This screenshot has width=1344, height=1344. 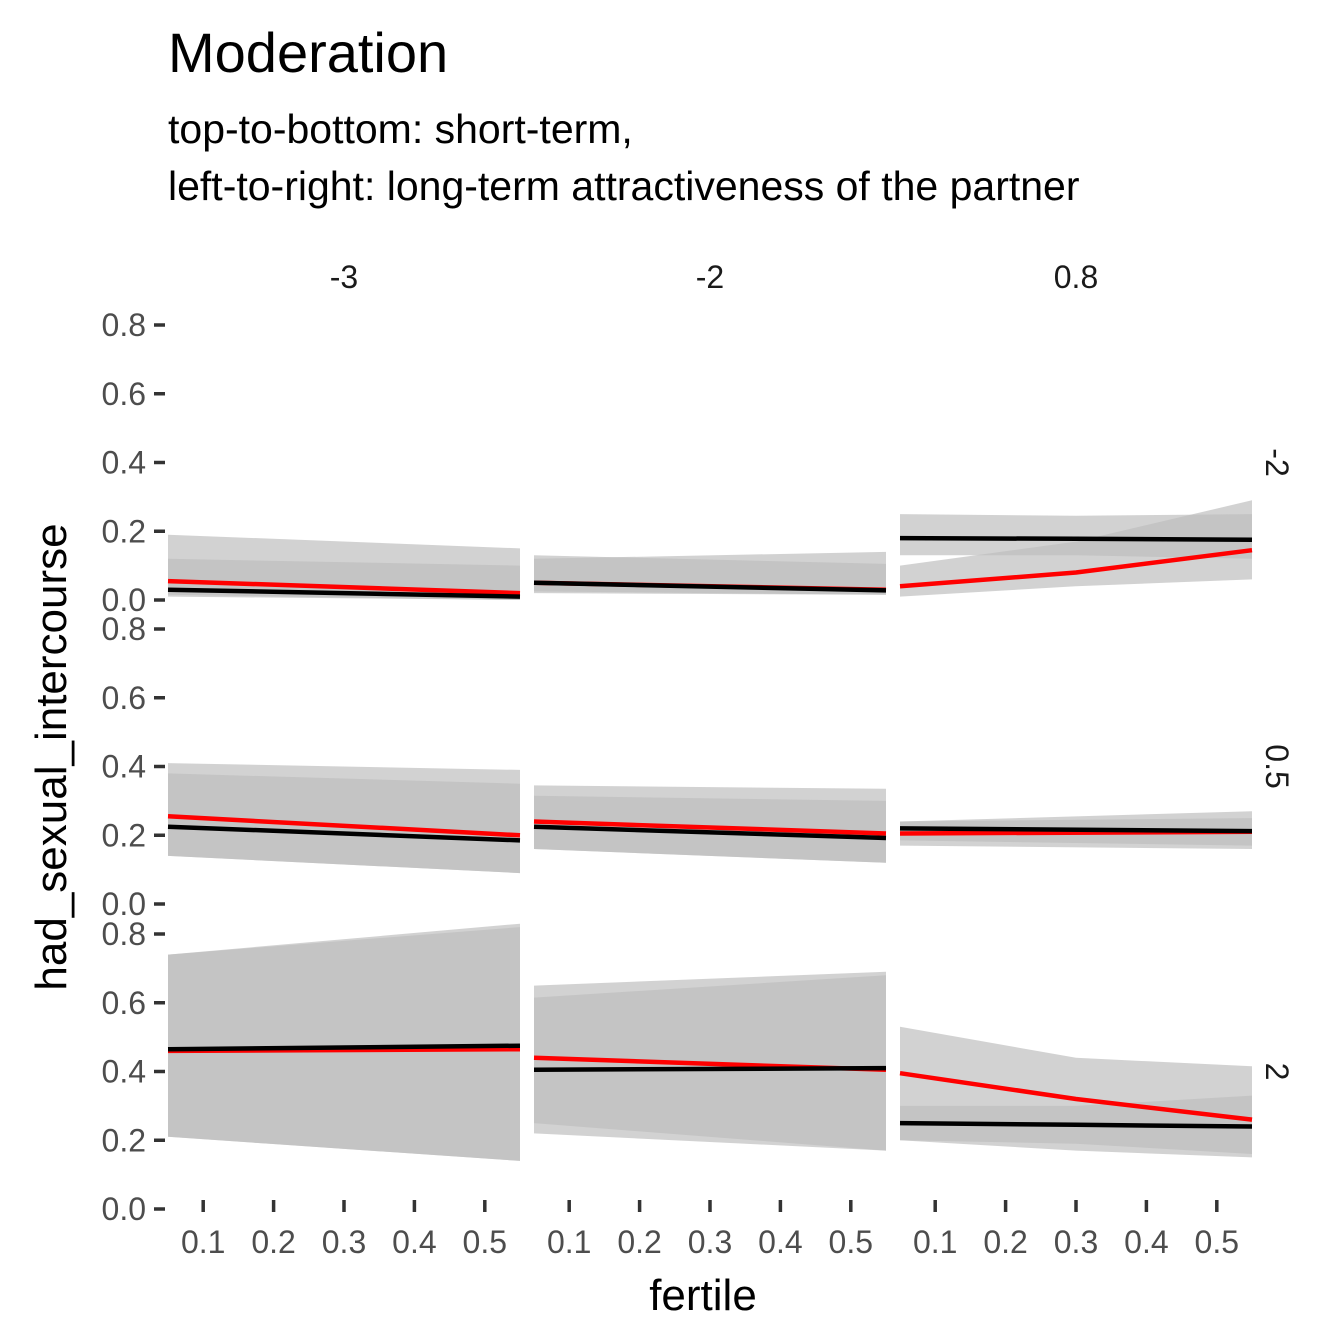 What do you see at coordinates (51, 756) in the screenshot?
I see `y-axis-title: had_sexual_intercourse` at bounding box center [51, 756].